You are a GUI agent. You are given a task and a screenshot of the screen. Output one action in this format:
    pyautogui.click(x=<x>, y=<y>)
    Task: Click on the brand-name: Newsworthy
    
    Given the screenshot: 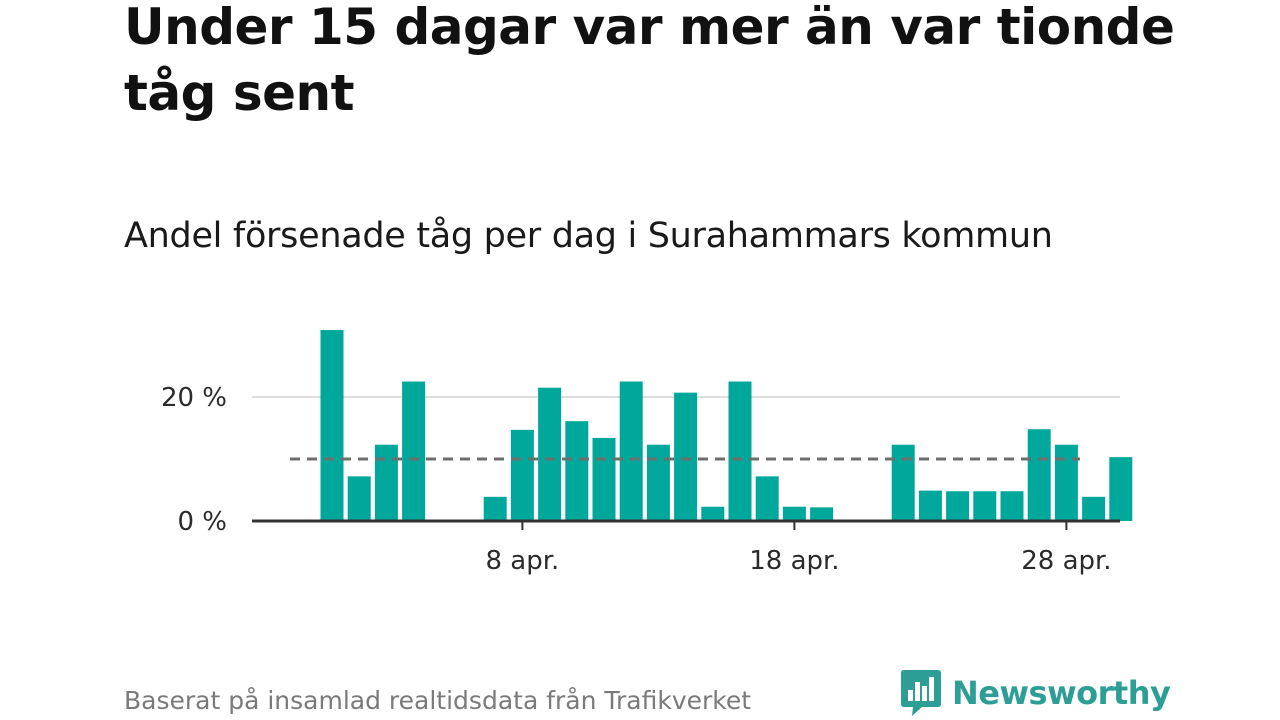 What is the action you would take?
    pyautogui.click(x=1061, y=693)
    